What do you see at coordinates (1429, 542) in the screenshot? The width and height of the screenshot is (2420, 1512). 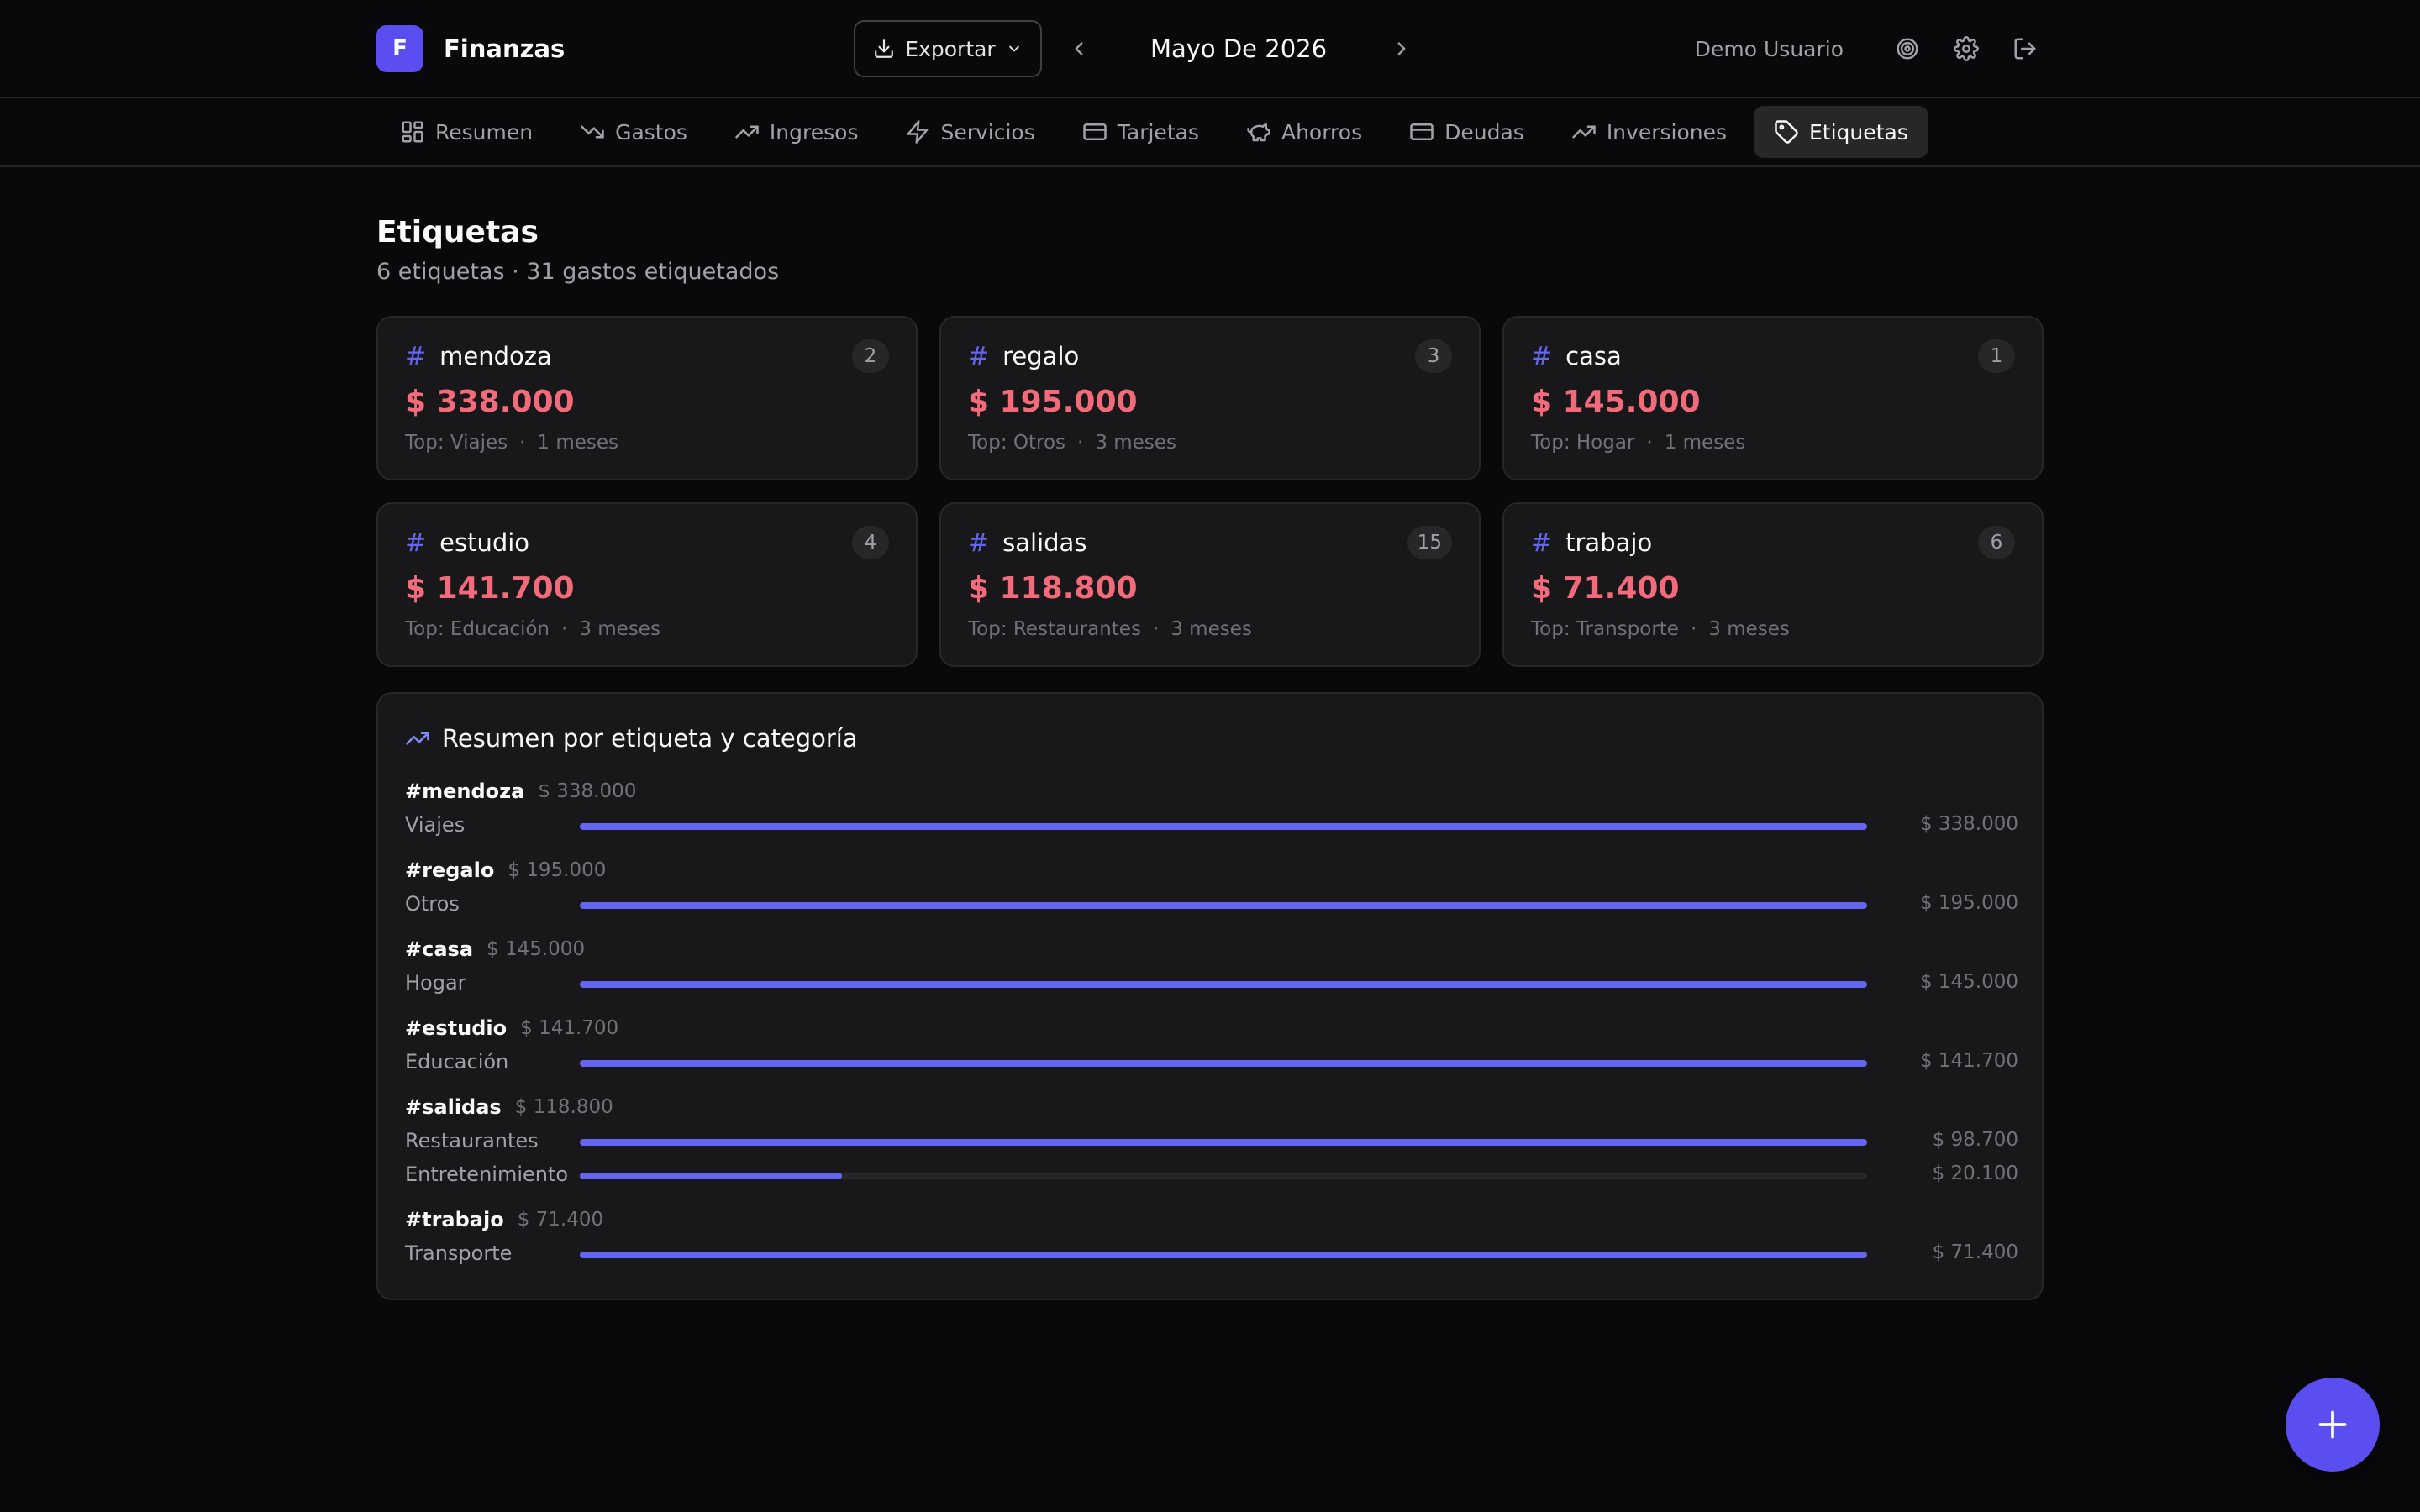 I see `count-badge: 15` at bounding box center [1429, 542].